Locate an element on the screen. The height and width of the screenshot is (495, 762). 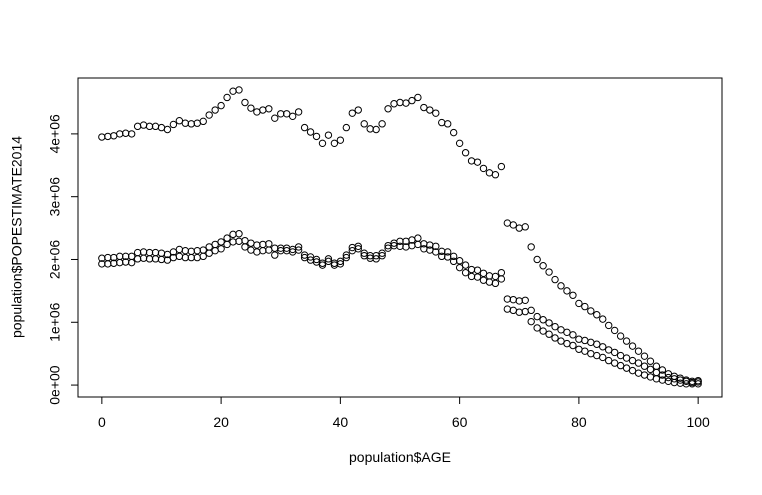
y-tick-label: 1e+06 is located at coordinates (55, 322).